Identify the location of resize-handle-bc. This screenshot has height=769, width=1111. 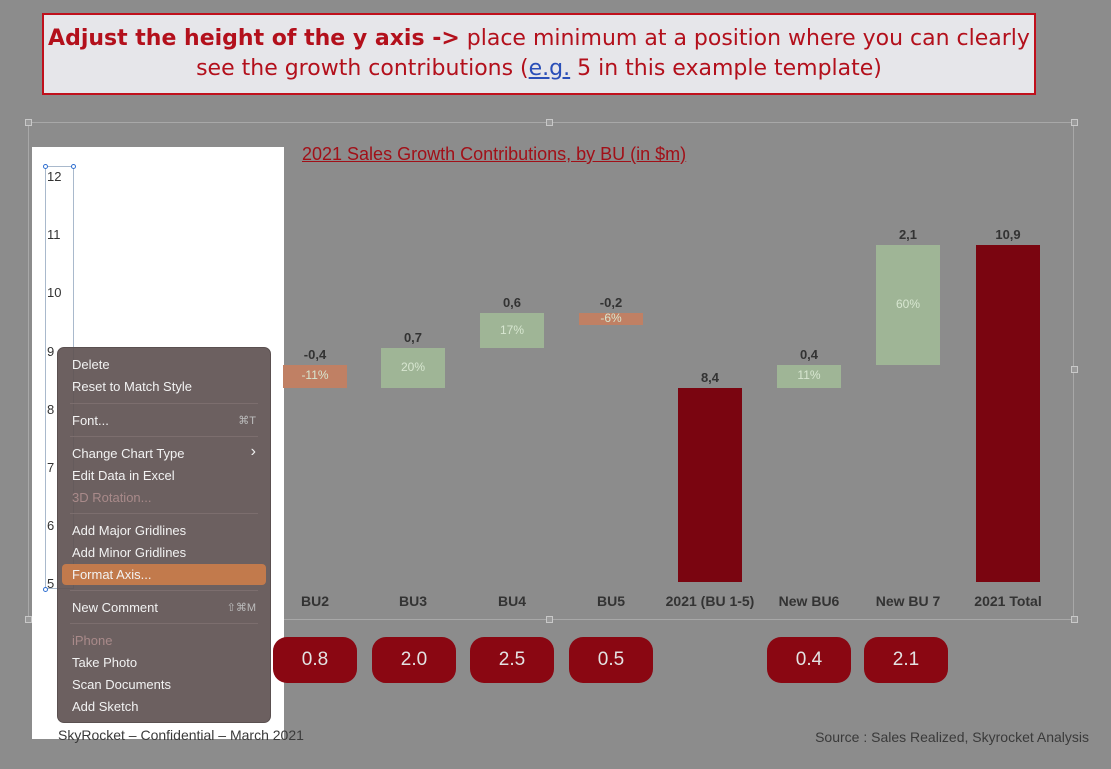
(549, 619).